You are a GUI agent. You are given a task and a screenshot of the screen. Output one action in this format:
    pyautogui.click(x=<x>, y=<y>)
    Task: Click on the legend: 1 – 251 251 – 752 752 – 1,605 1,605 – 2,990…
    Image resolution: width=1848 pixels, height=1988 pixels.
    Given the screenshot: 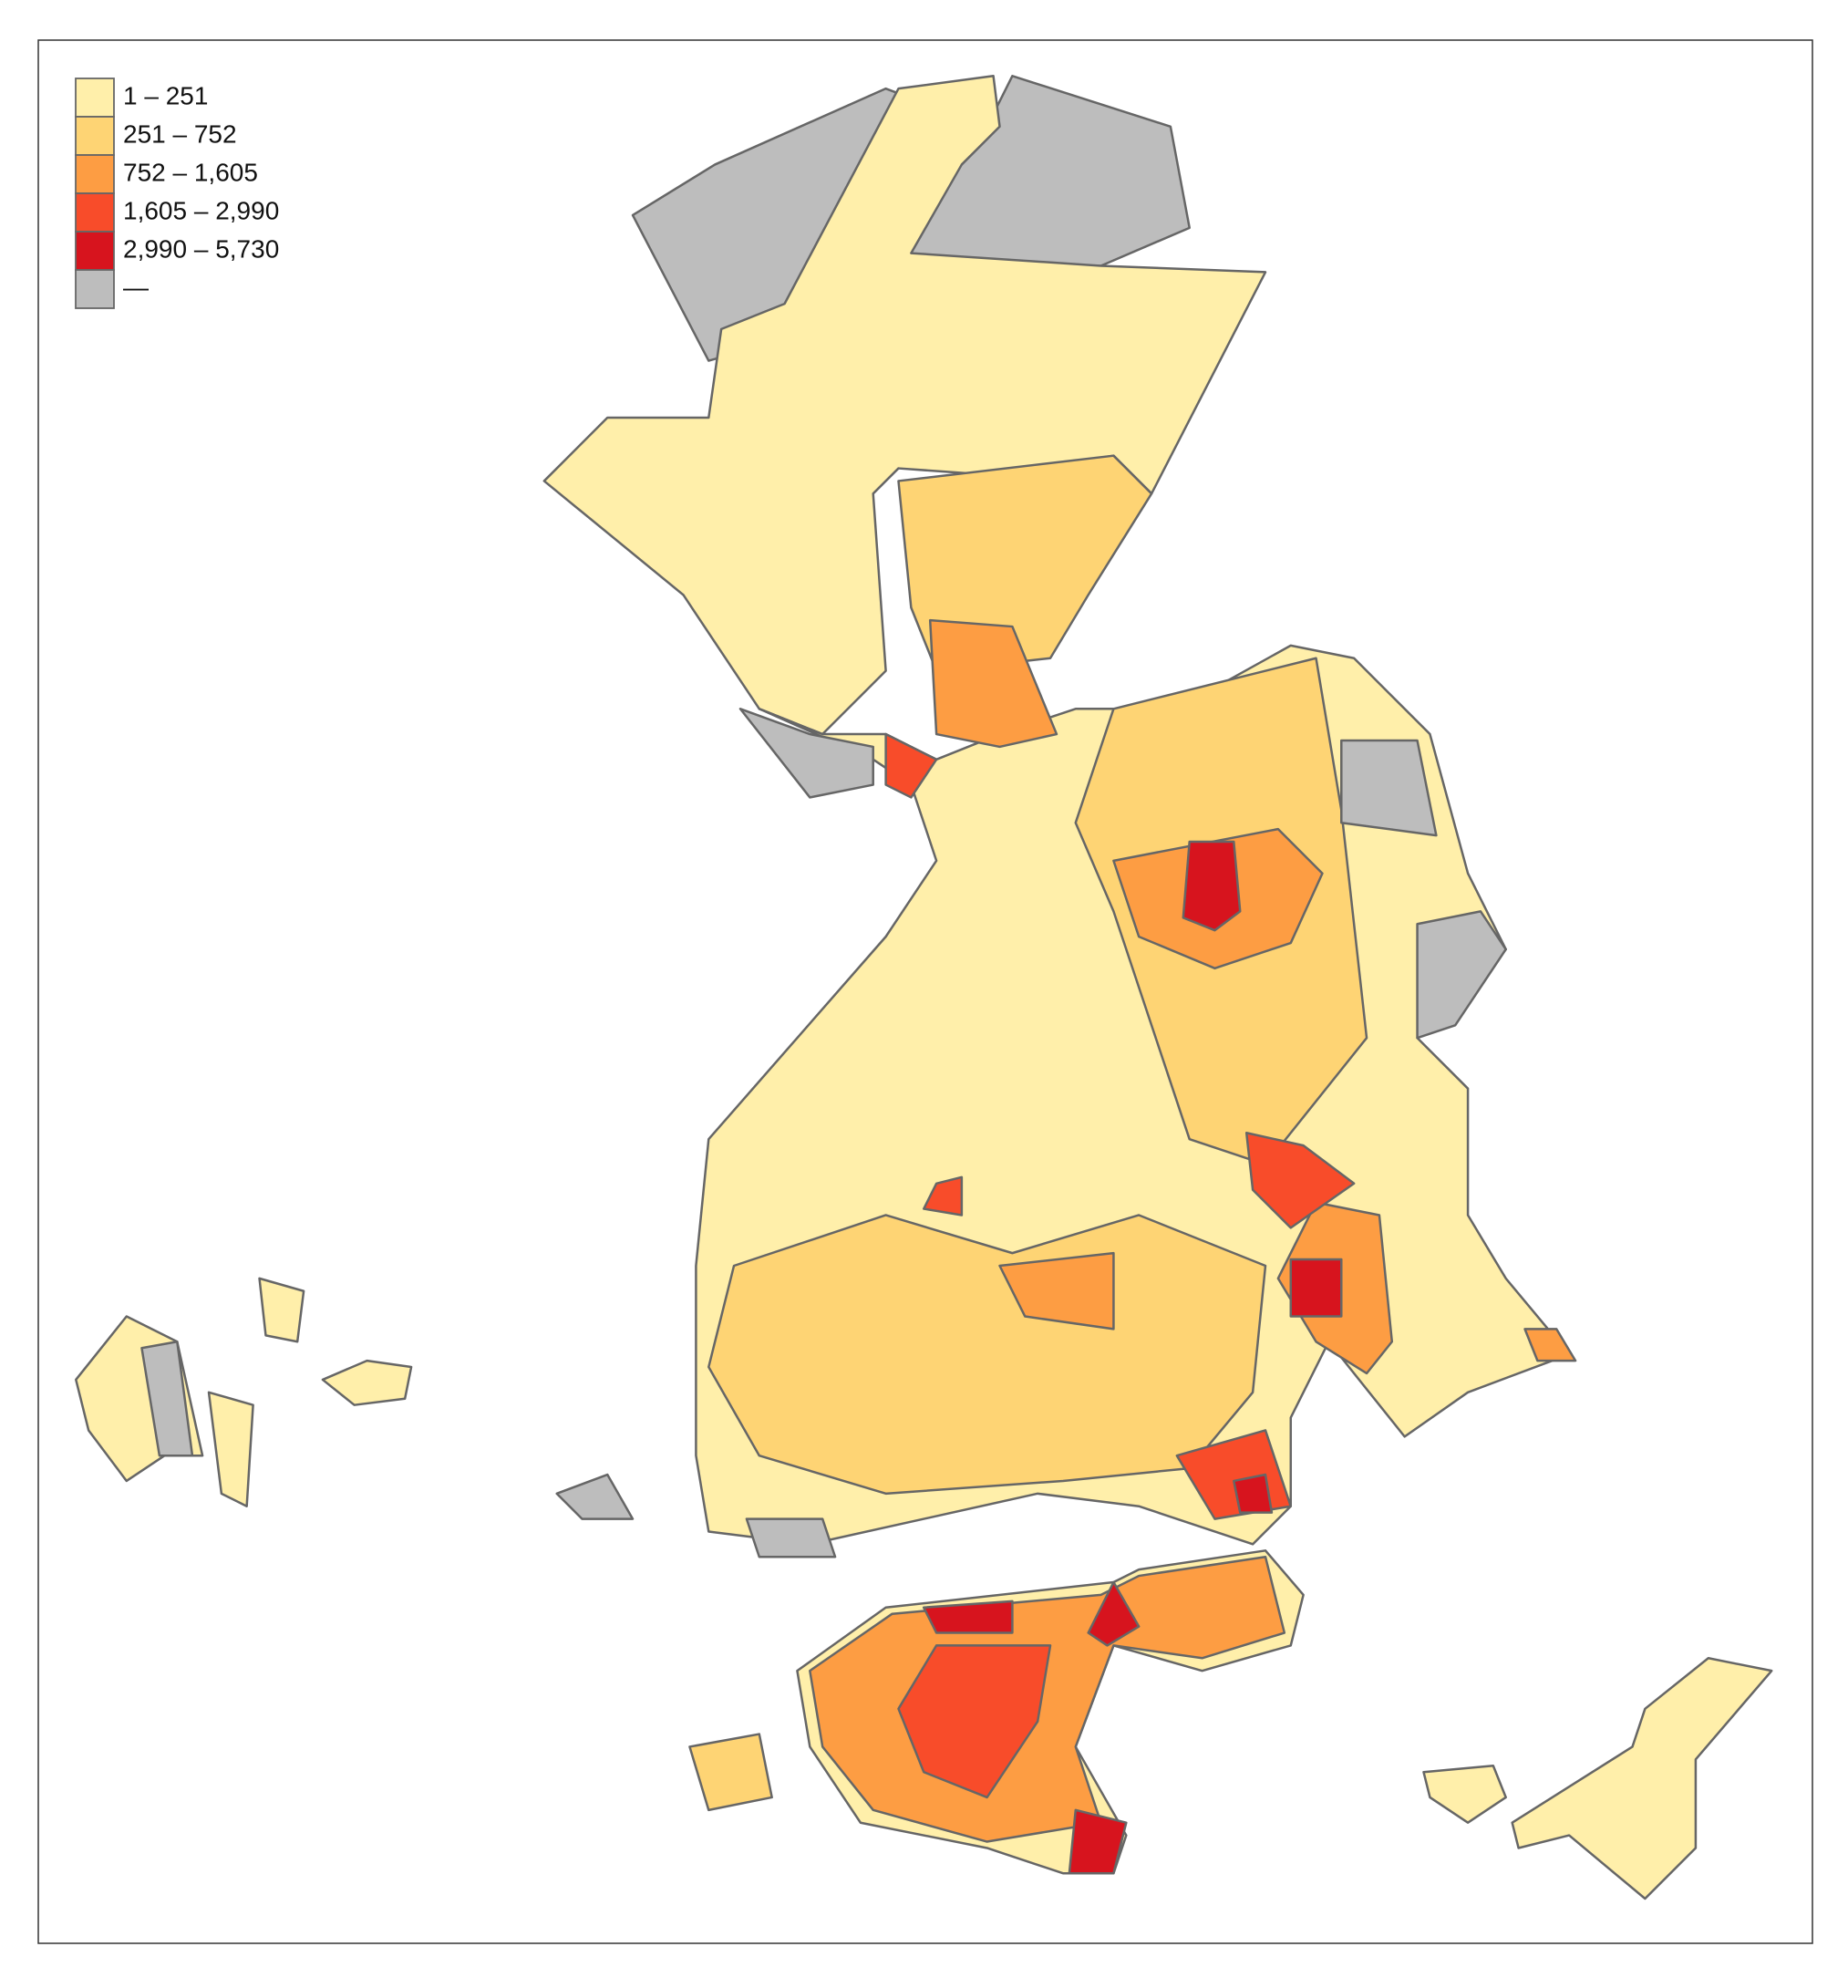 What is the action you would take?
    pyautogui.click(x=177, y=193)
    